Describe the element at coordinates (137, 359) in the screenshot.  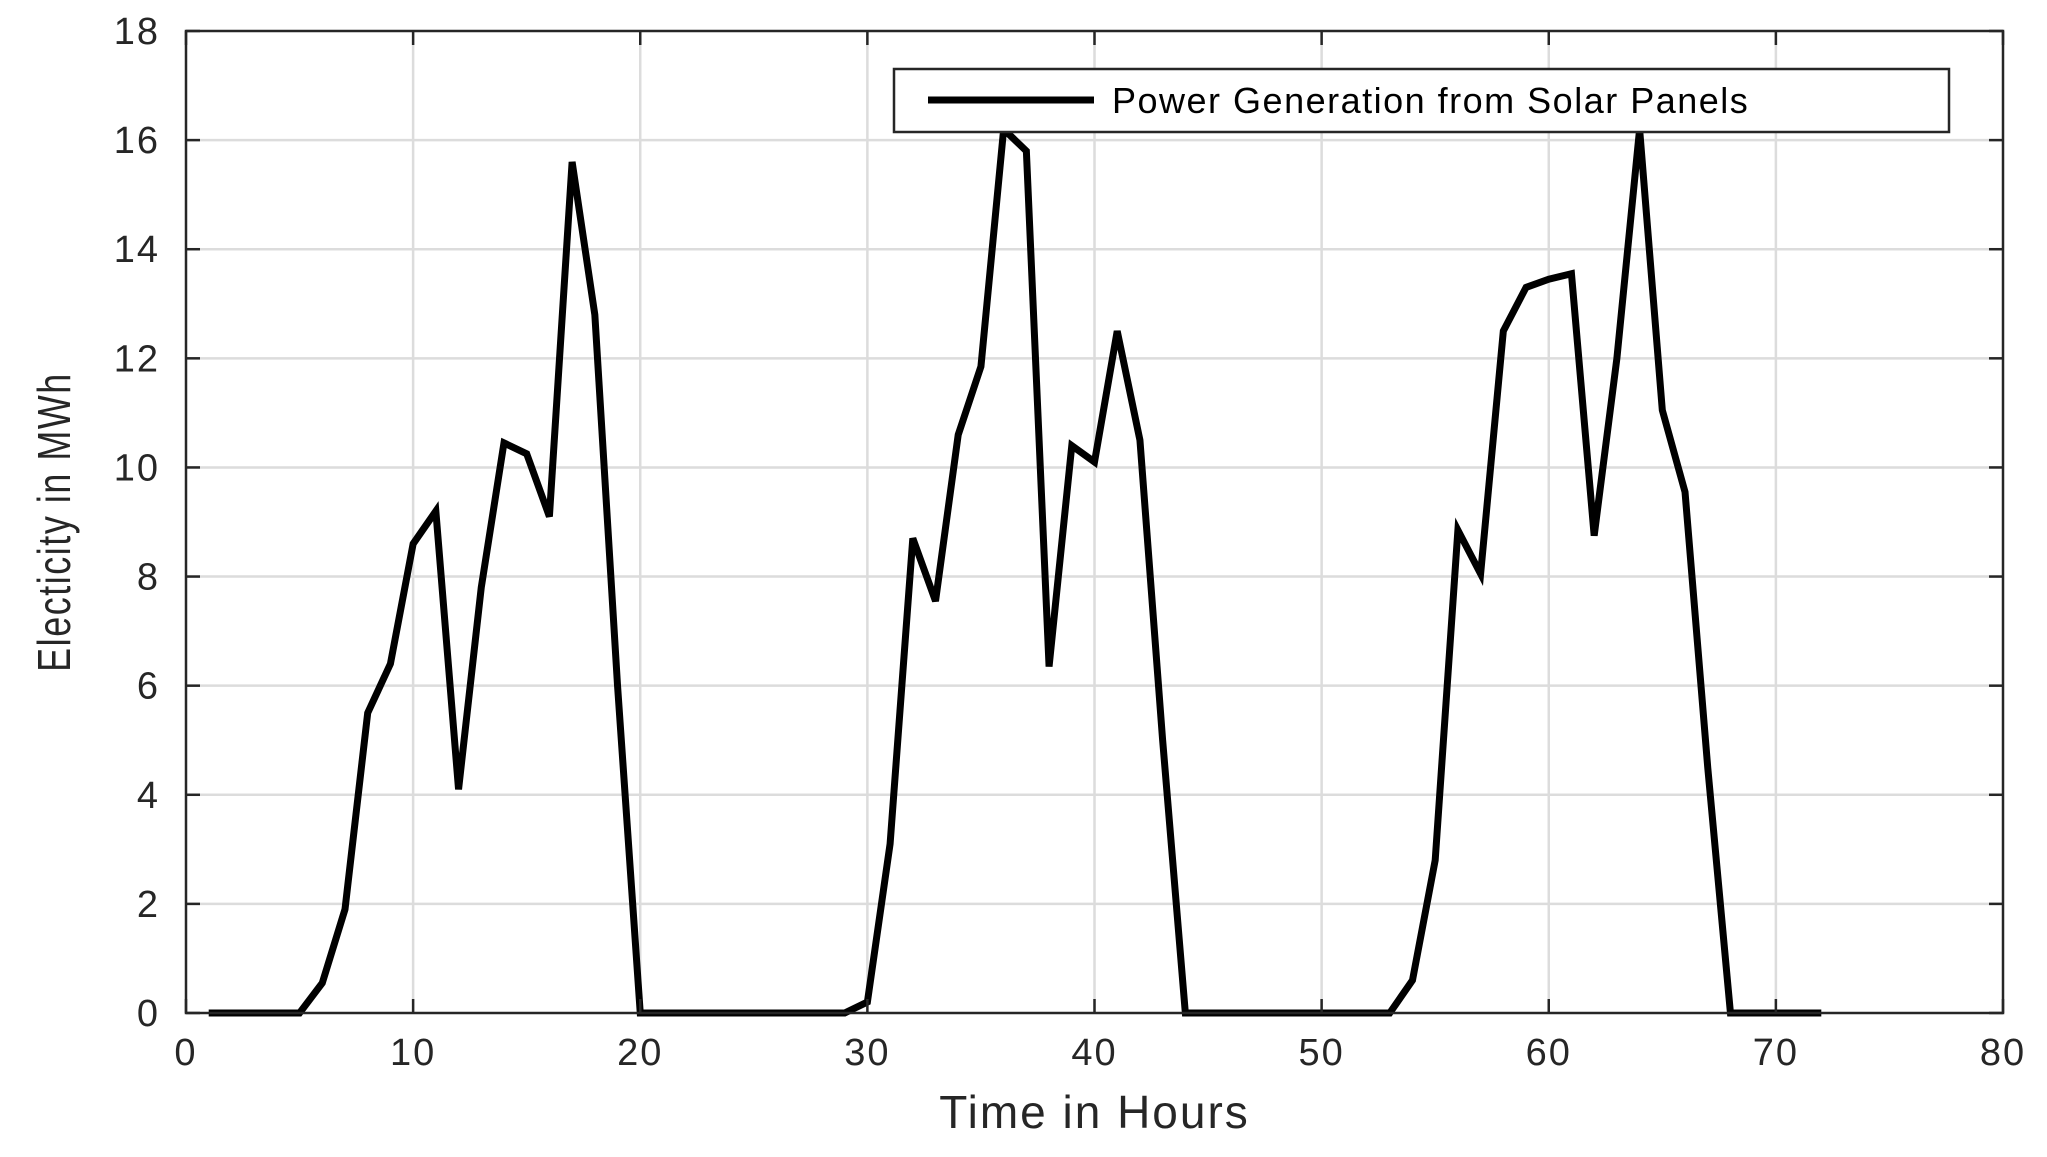
I see `y-tick-label: 12` at that location.